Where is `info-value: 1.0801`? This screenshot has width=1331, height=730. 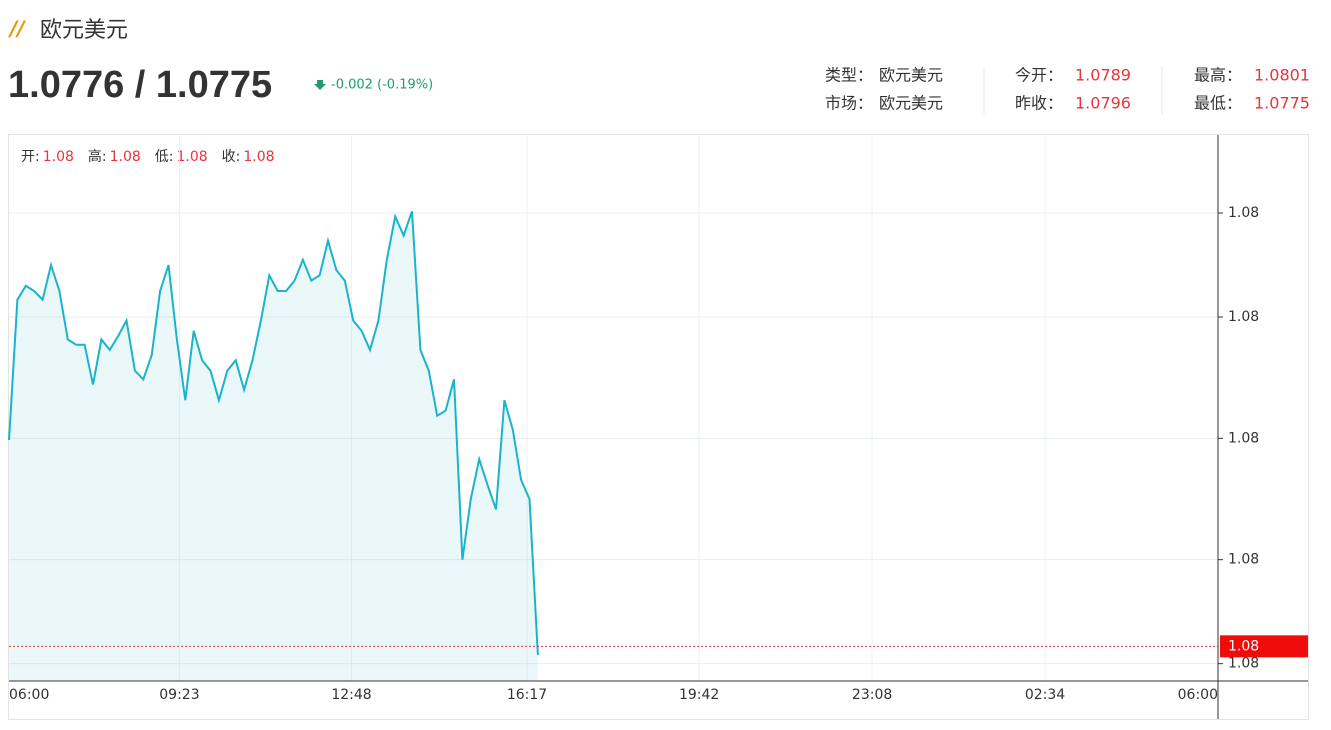
info-value: 1.0801 is located at coordinates (1282, 75).